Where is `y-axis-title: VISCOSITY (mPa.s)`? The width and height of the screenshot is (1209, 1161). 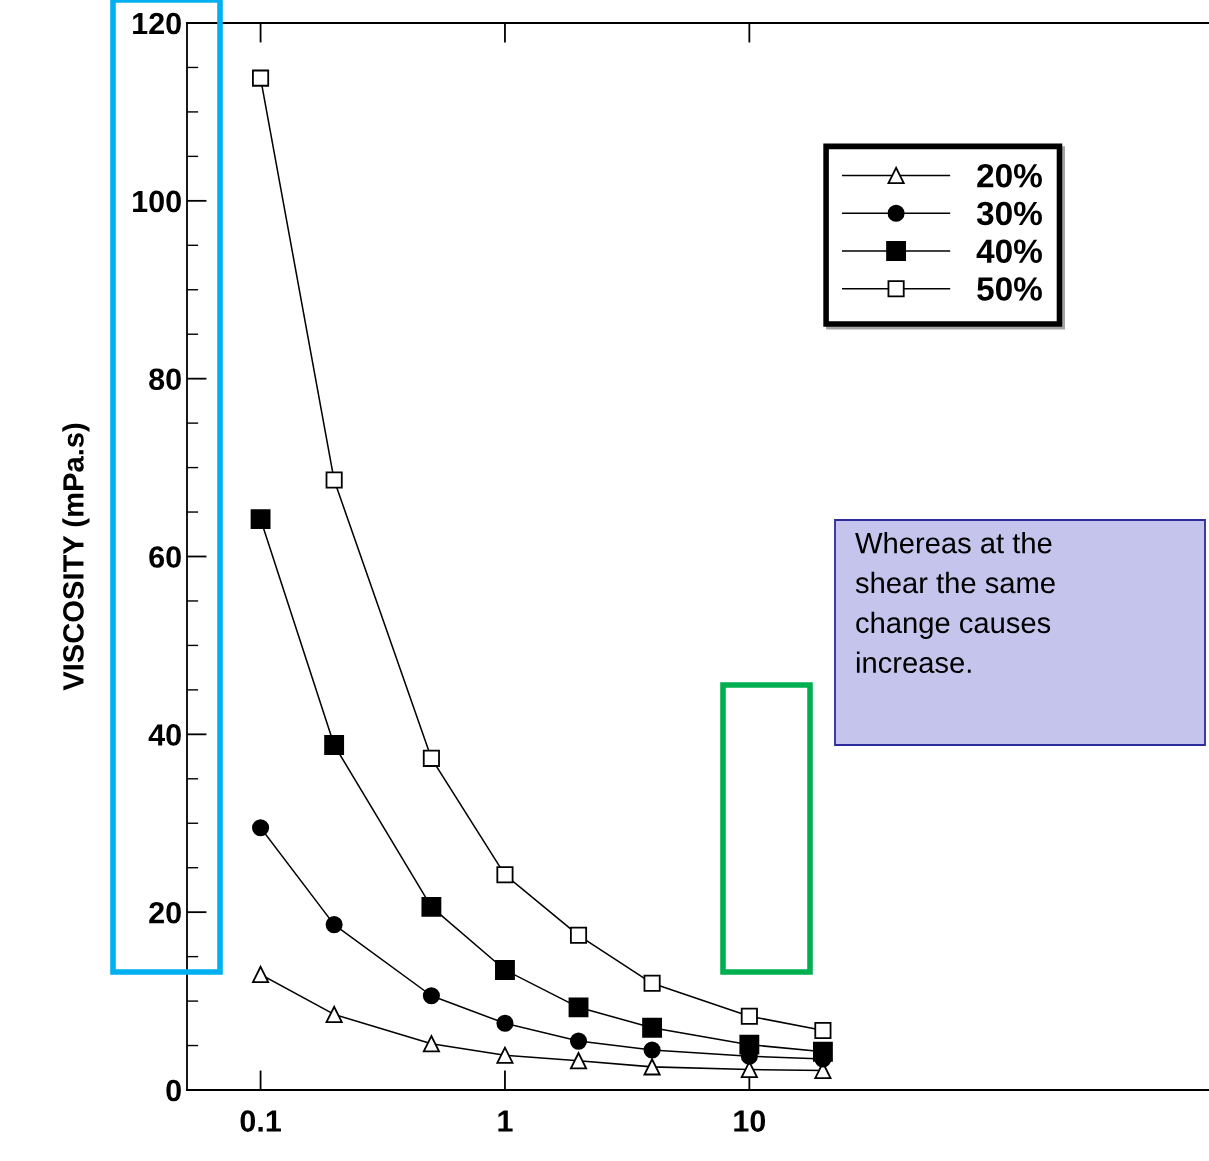 y-axis-title: VISCOSITY (mPa.s) is located at coordinates (76, 557).